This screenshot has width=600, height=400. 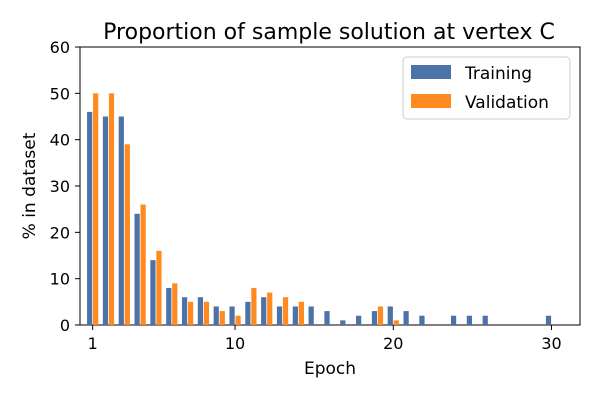 I want to click on x-axis-label: Epoch, so click(x=330, y=369).